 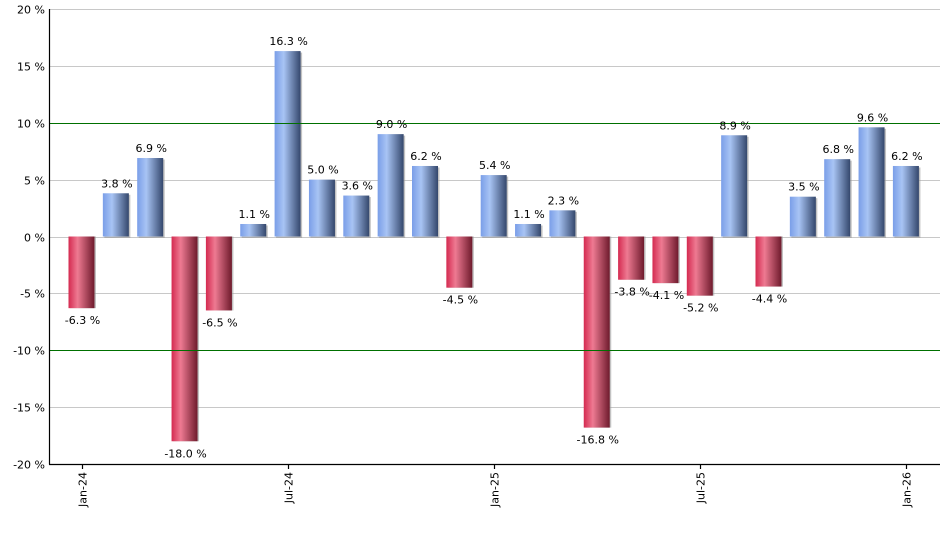 I want to click on y-tick-label: -20 %, so click(x=29, y=465).